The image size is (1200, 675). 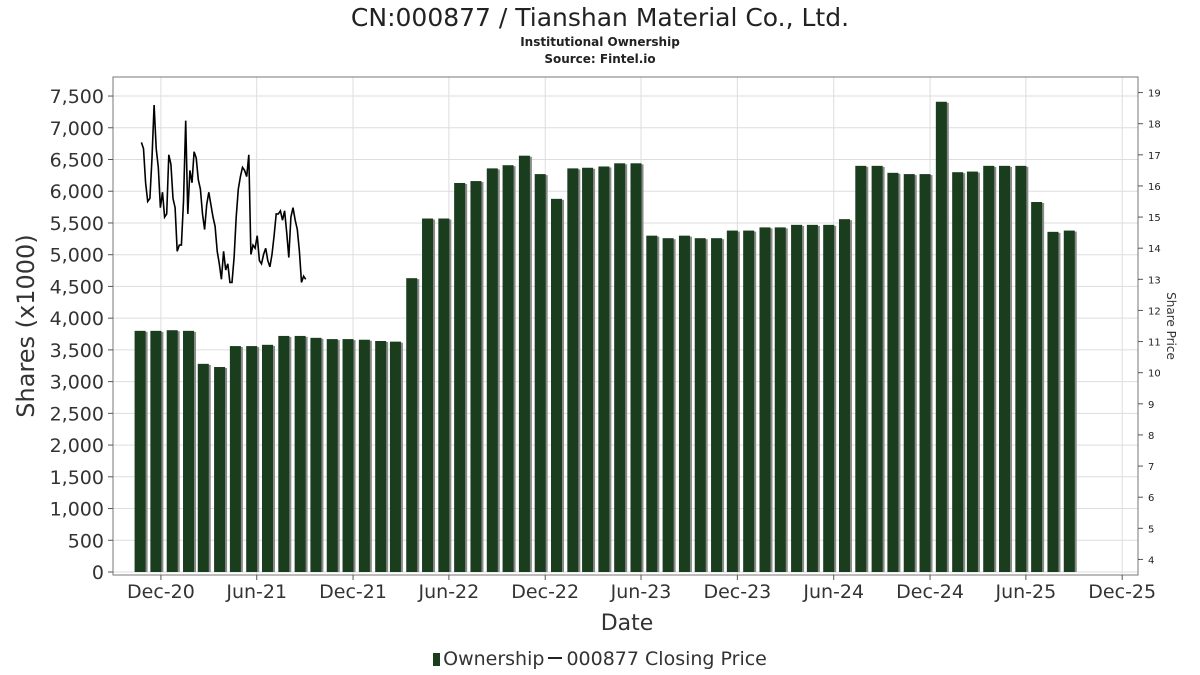 I want to click on y-tick-label: 4,000, so click(x=77, y=319).